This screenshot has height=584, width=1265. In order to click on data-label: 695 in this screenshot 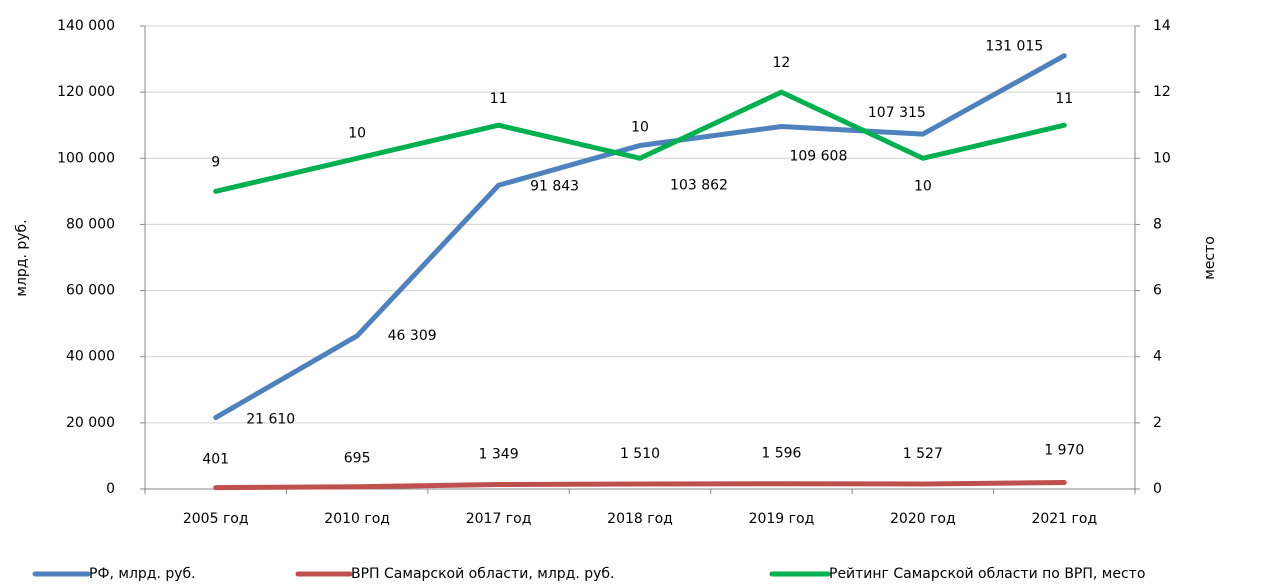, I will do `click(357, 459)`.